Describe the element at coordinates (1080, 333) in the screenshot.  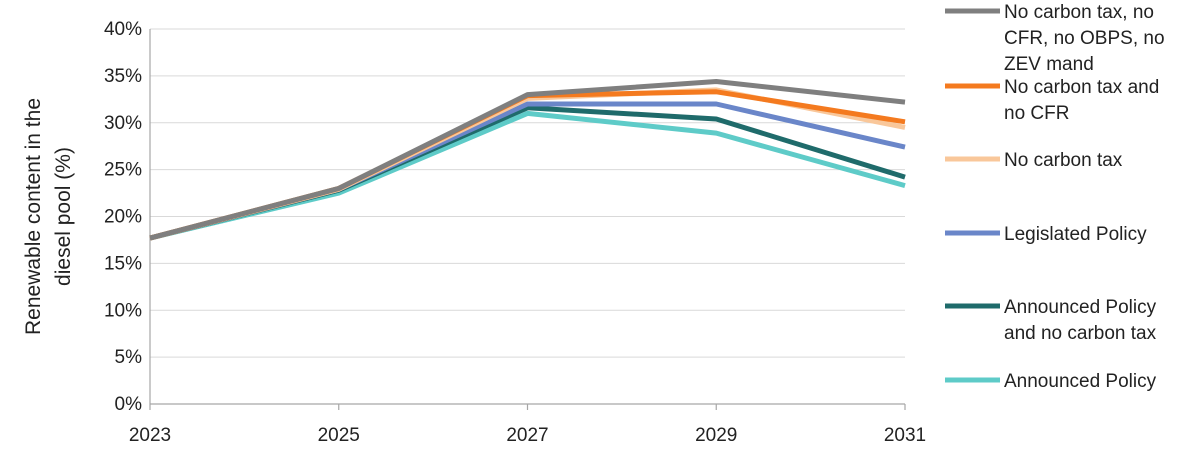
I see `legend-label-line: and no carbon tax` at that location.